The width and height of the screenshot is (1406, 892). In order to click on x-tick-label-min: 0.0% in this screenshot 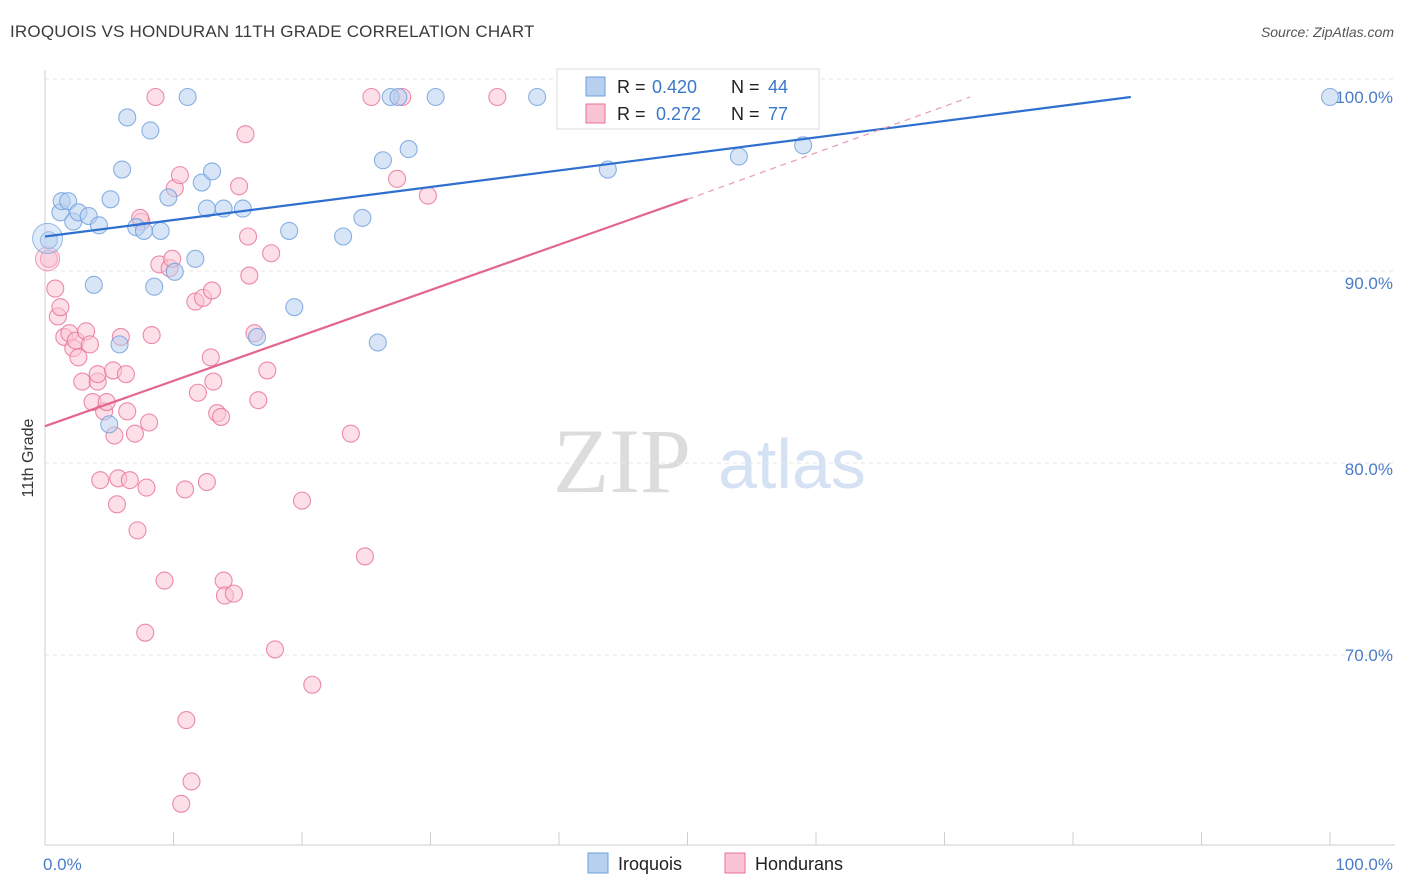, I will do `click(62, 864)`.